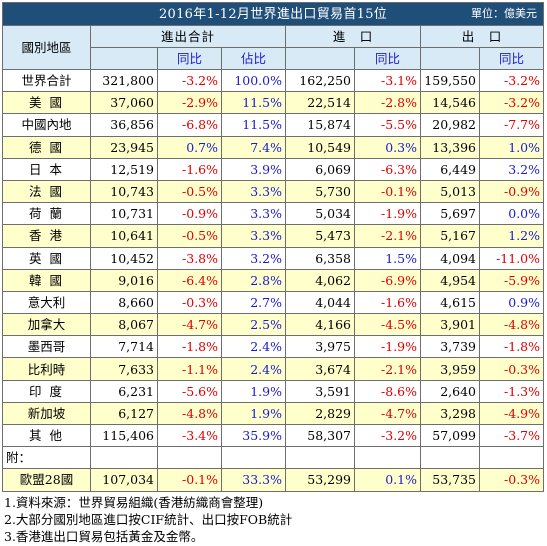  Describe the element at coordinates (273, 413) in the screenshot. I see `table-row: 新加坡 6,127 -4.8% 1.9% 2,829 -4.7% 3,298 -4.9%` at that location.